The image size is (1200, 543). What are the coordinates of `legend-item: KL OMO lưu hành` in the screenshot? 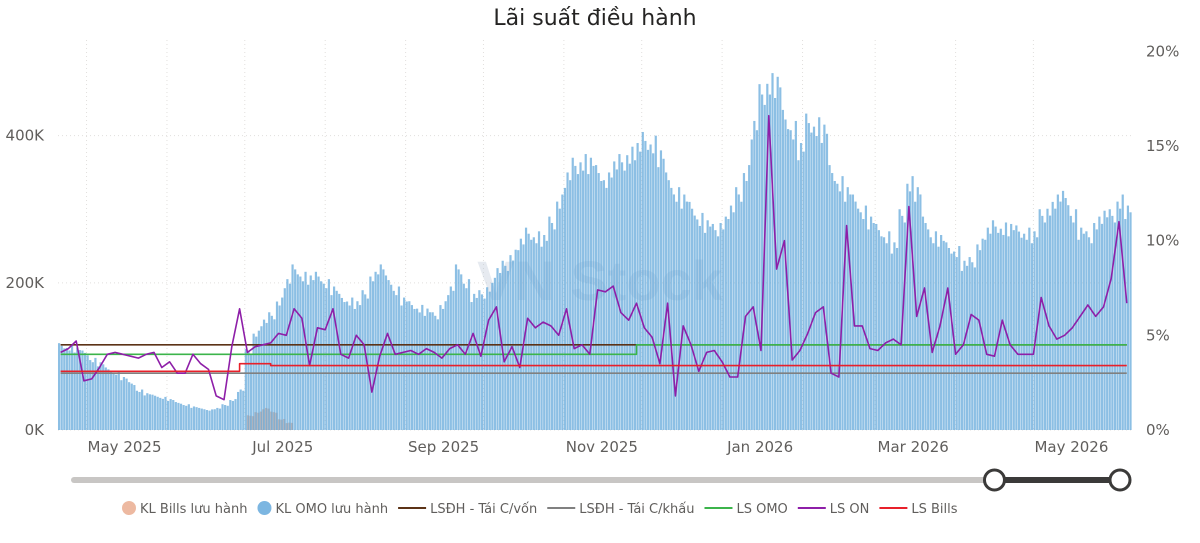 It's located at (322, 509).